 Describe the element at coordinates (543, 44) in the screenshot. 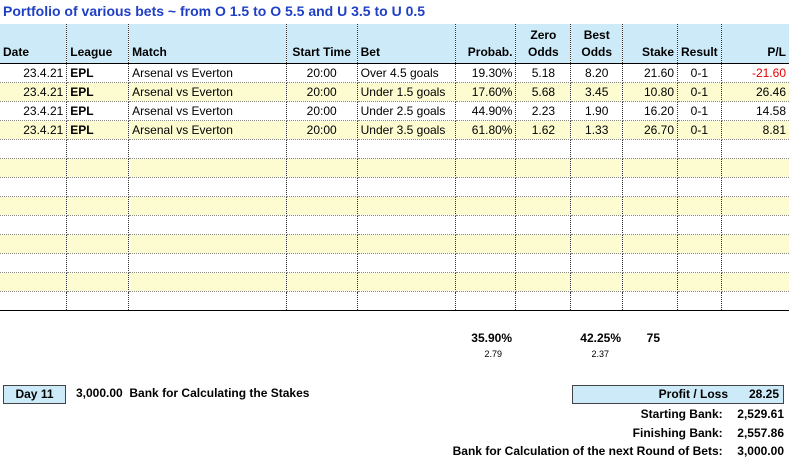

I see `col-header-zero-odds: Zero Odds` at that location.